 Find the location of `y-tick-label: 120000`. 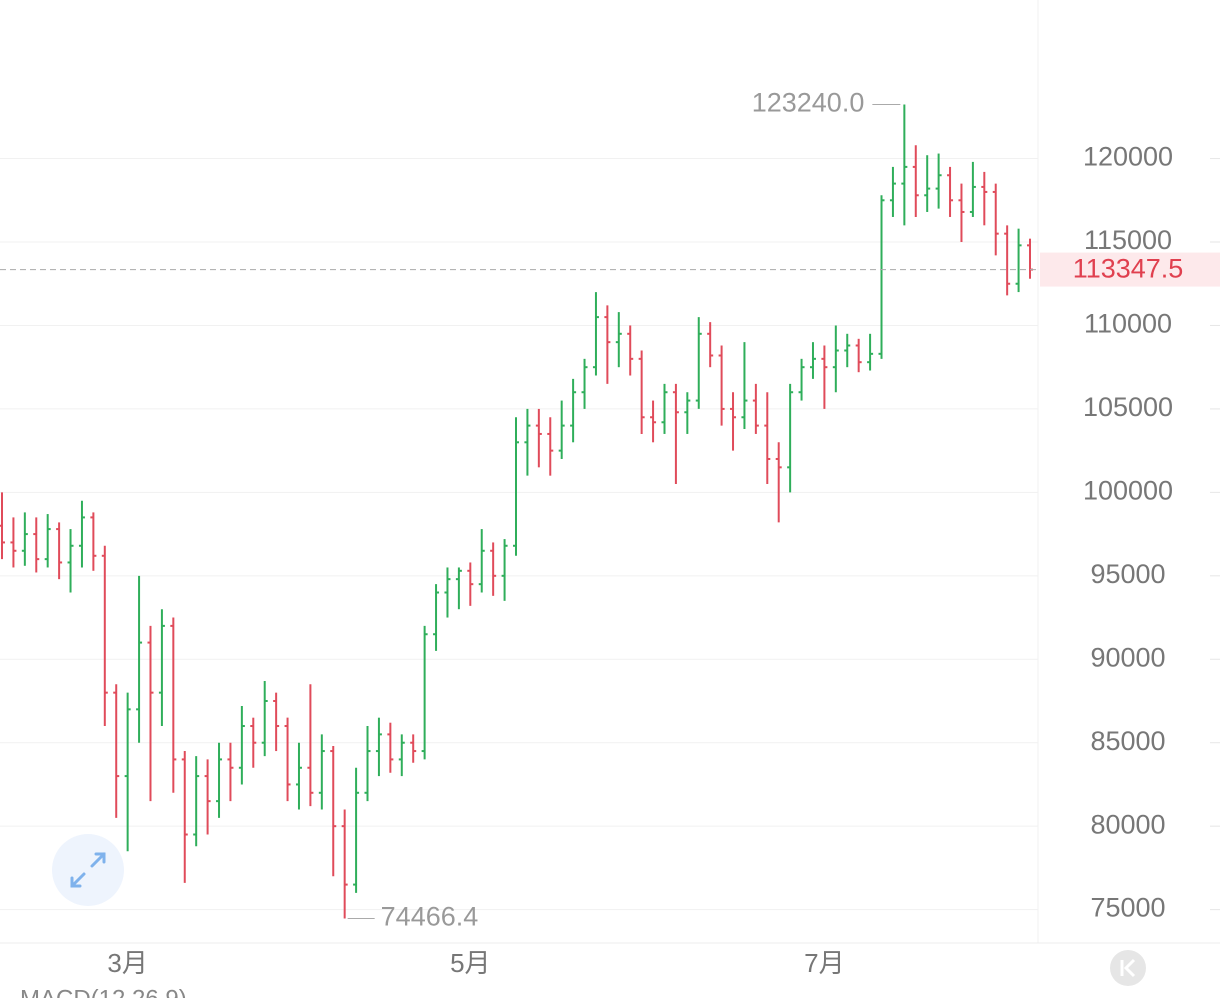

y-tick-label: 120000 is located at coordinates (1128, 157).